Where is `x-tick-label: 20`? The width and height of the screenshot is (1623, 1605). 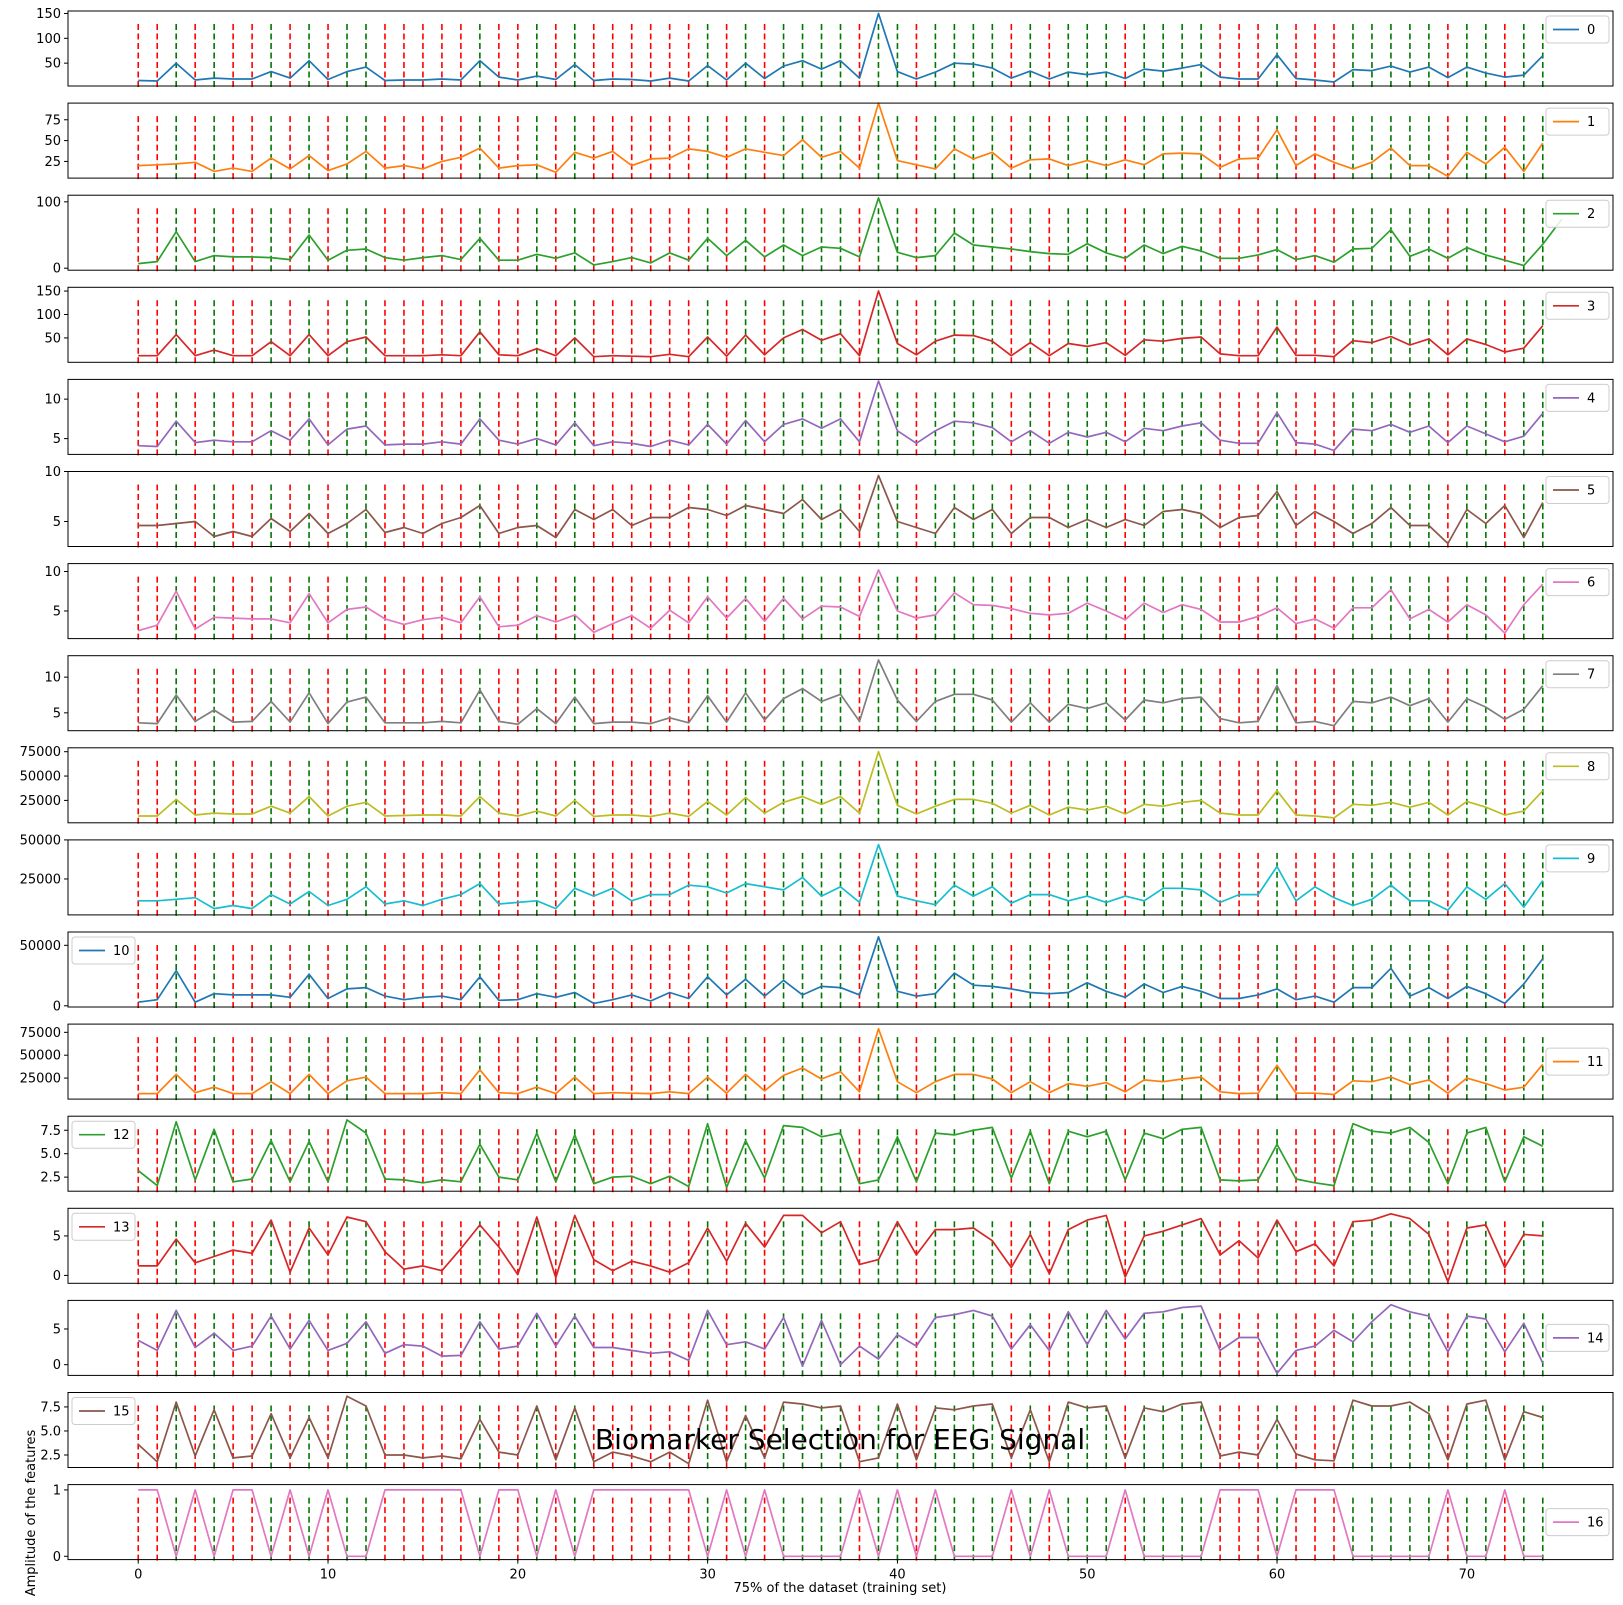 x-tick-label: 20 is located at coordinates (518, 1575).